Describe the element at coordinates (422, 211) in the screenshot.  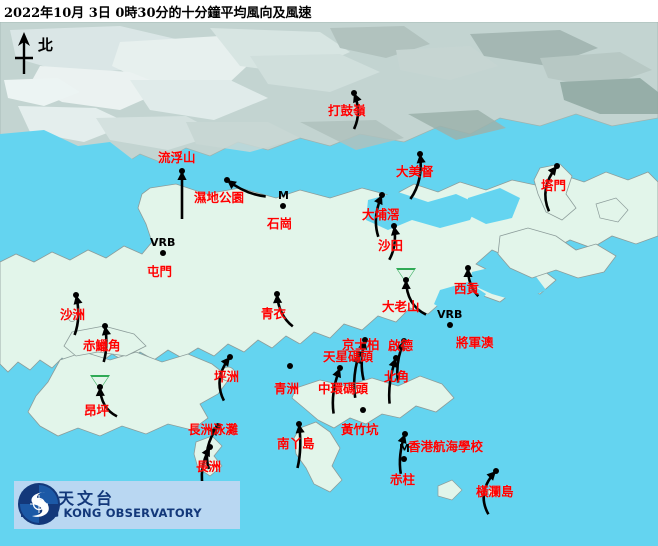
I see `tolo-harbour` at that location.